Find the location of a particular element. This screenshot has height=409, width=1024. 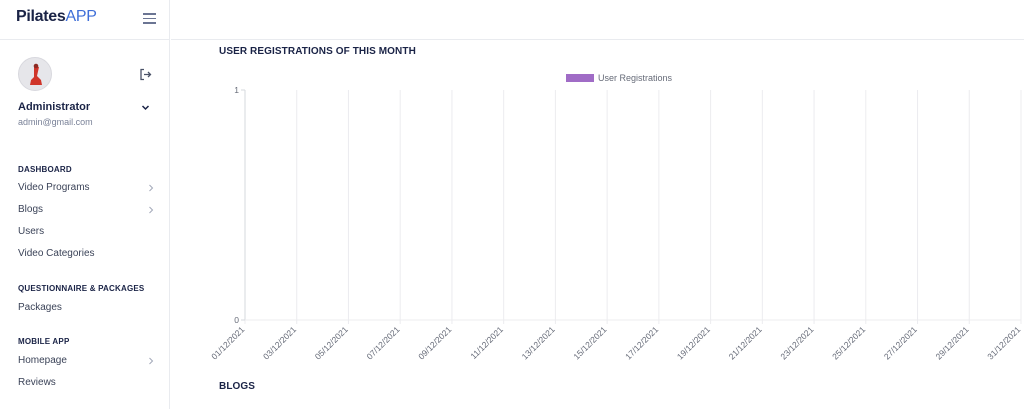

sidebar-item-reviews: Reviews is located at coordinates (88, 384).